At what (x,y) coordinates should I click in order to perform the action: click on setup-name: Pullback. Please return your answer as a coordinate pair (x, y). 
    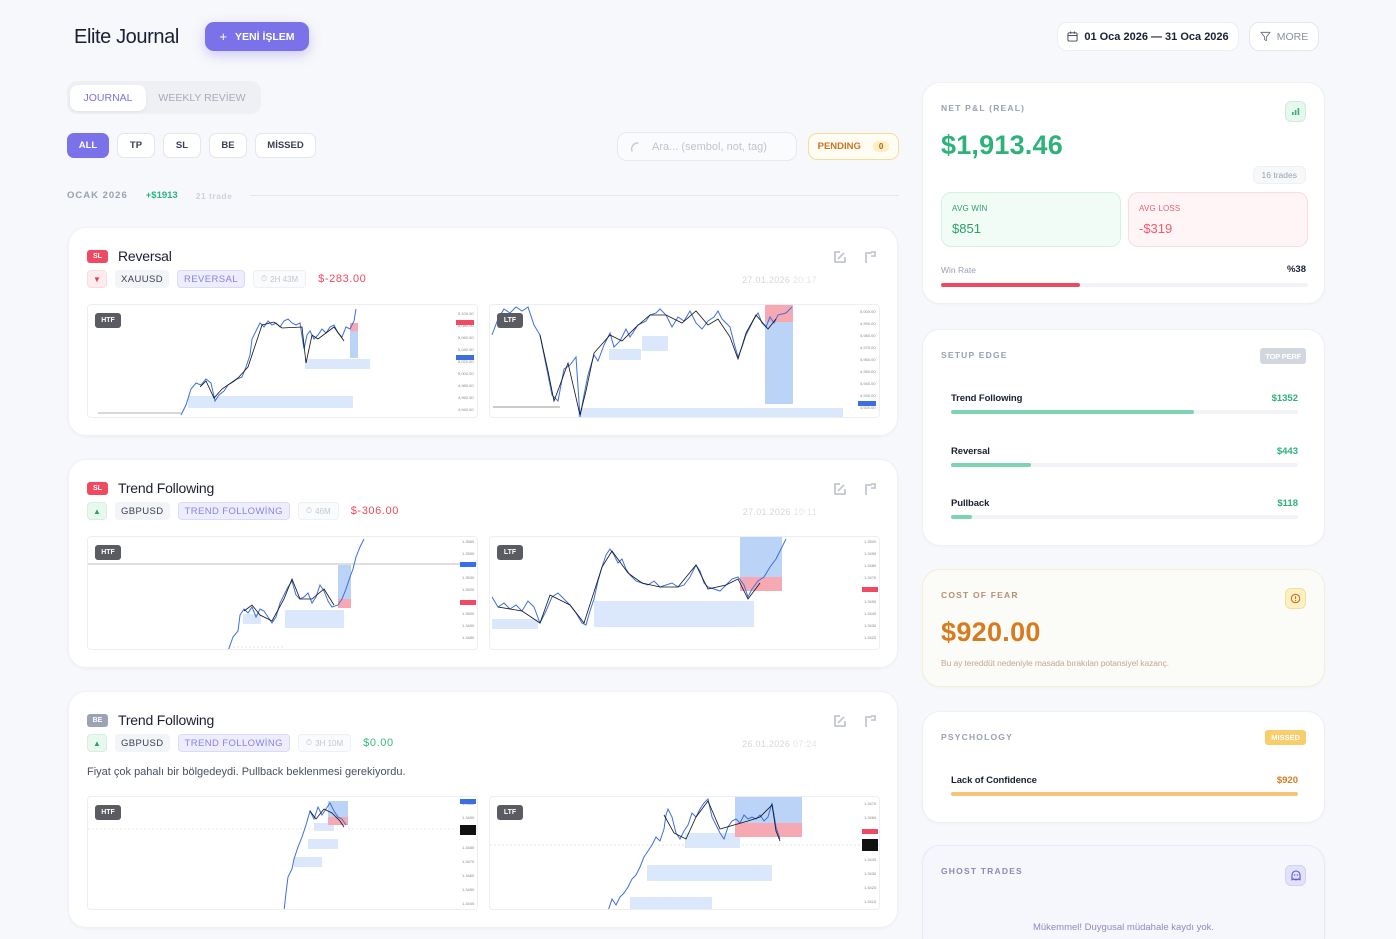
    Looking at the image, I should click on (970, 503).